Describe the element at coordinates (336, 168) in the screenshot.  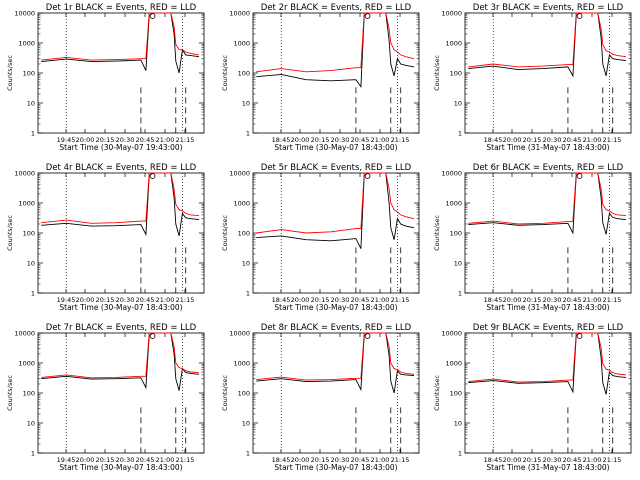
I see `panel-title: Det 5r BLACK = Events, RED = LLD` at that location.